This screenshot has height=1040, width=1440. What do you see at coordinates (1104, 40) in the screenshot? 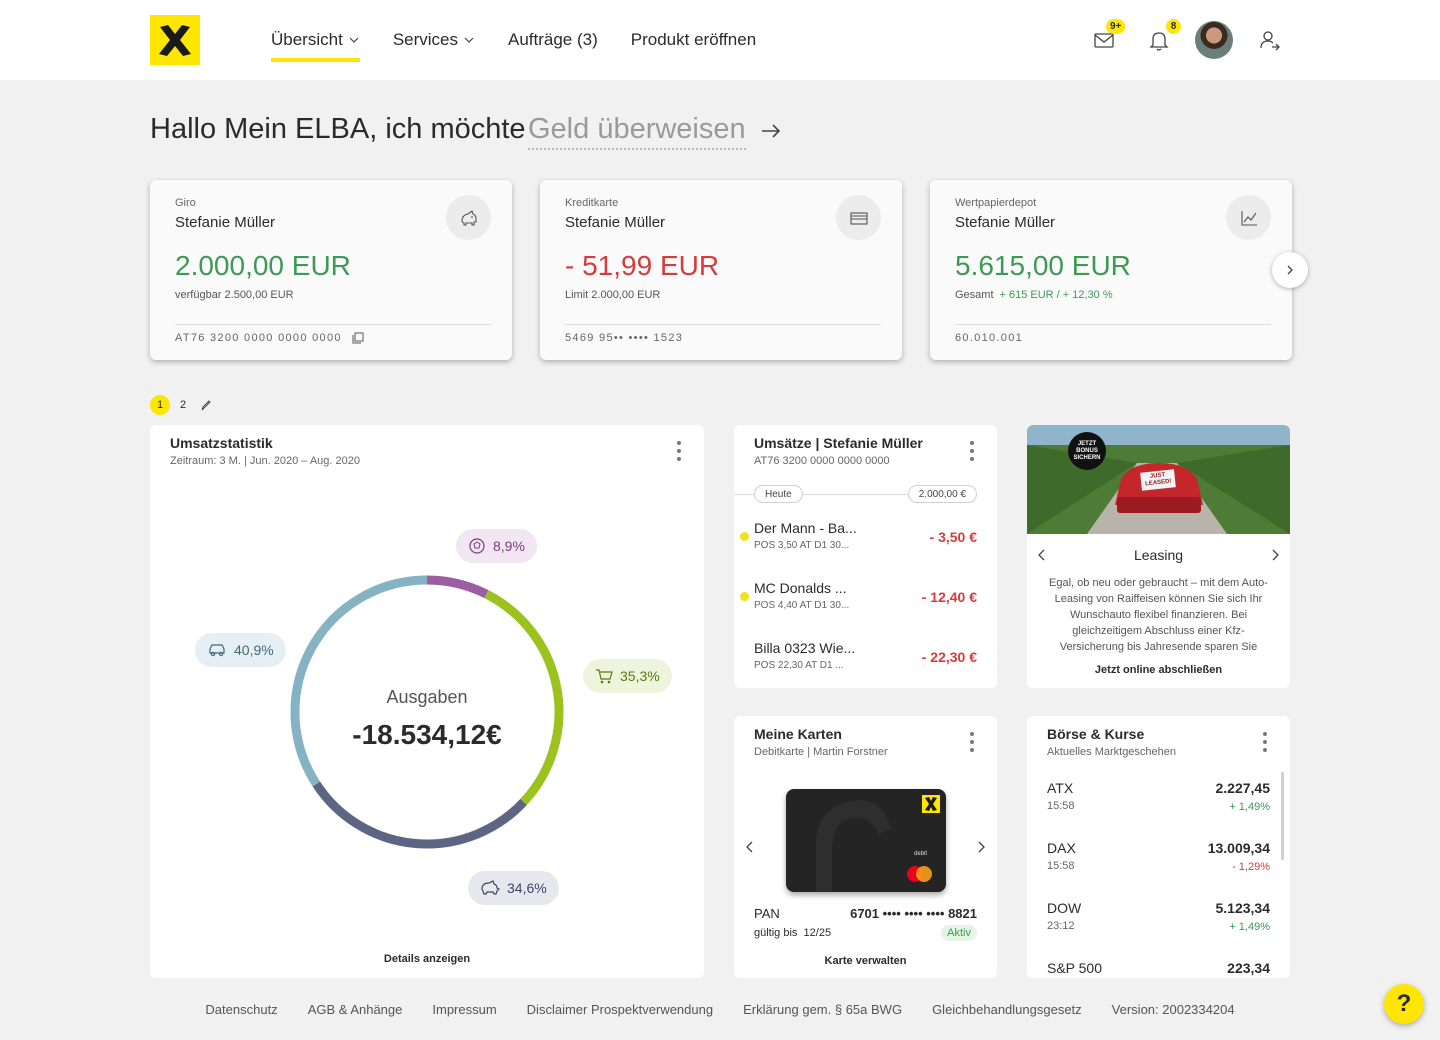
I see `mail-button` at bounding box center [1104, 40].